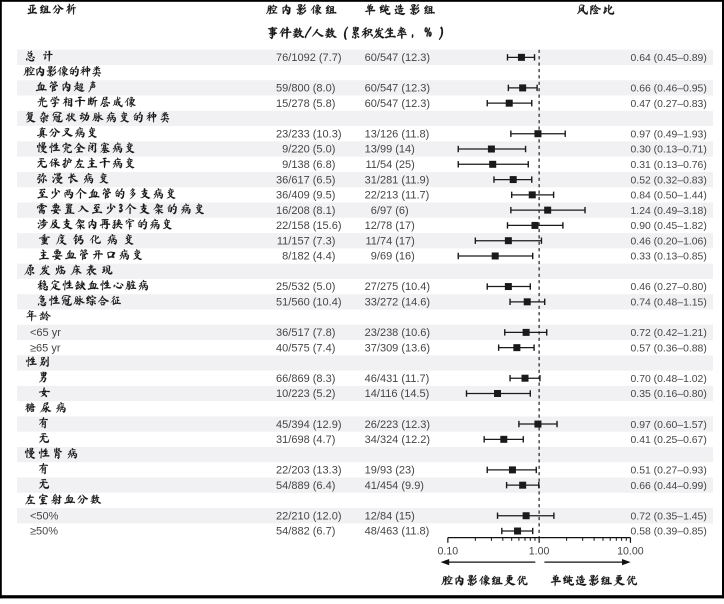 The height and width of the screenshot is (604, 724). What do you see at coordinates (630, 551) in the screenshot?
I see `svg-text: 10.00` at bounding box center [630, 551].